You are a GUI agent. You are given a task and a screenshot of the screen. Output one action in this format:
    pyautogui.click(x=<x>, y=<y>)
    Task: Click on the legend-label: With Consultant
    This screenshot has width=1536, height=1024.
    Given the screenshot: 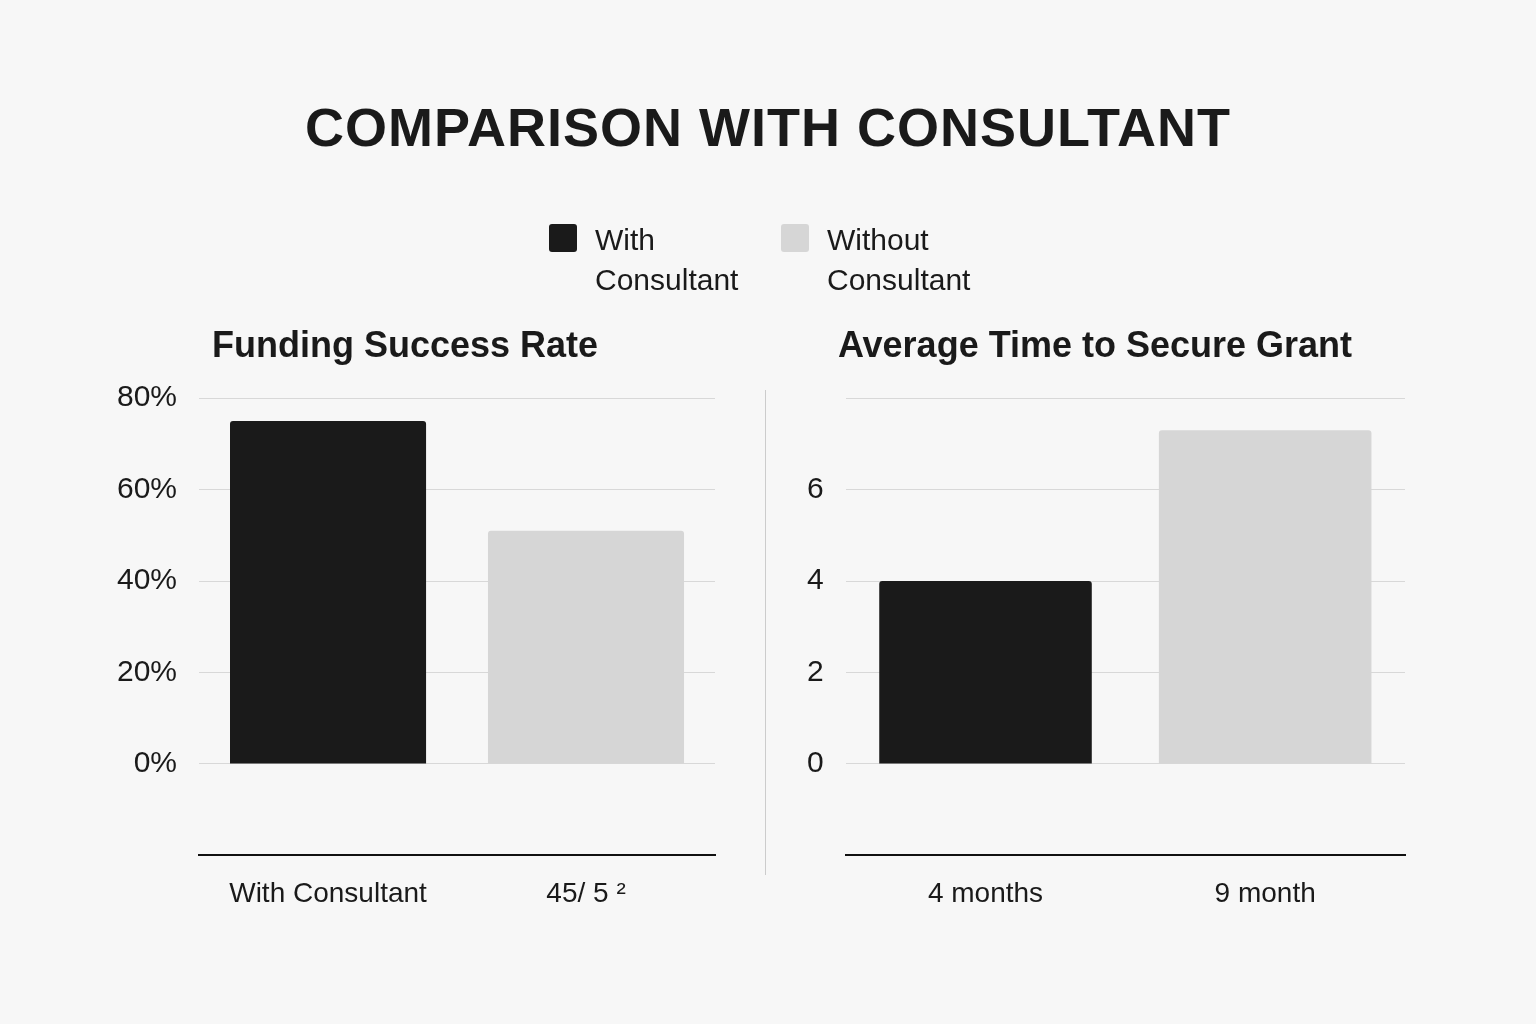 What is the action you would take?
    pyautogui.click(x=667, y=260)
    